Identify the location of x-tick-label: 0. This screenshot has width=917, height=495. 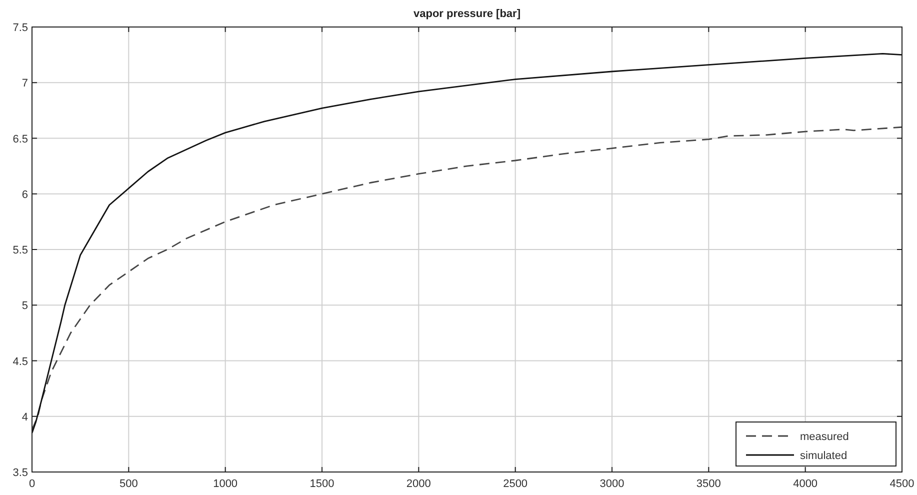
(32, 484).